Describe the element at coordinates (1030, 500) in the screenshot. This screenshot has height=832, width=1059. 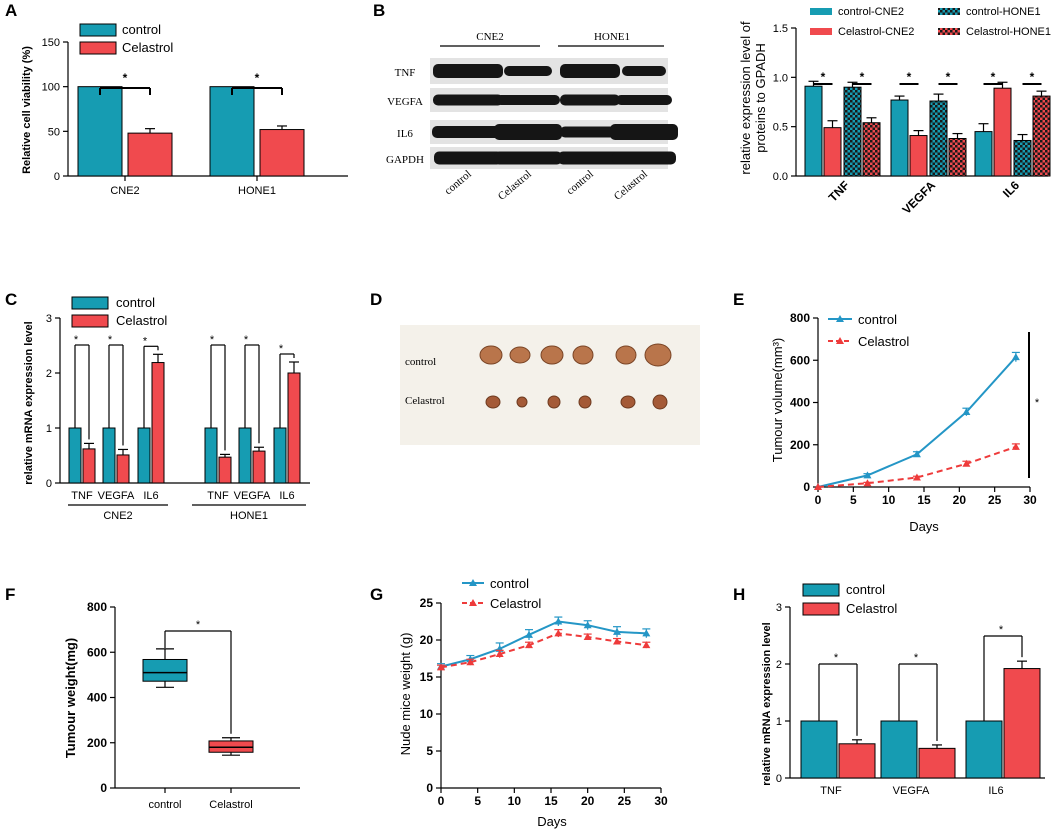
I see `panel-E-x-tick-label: 30` at that location.